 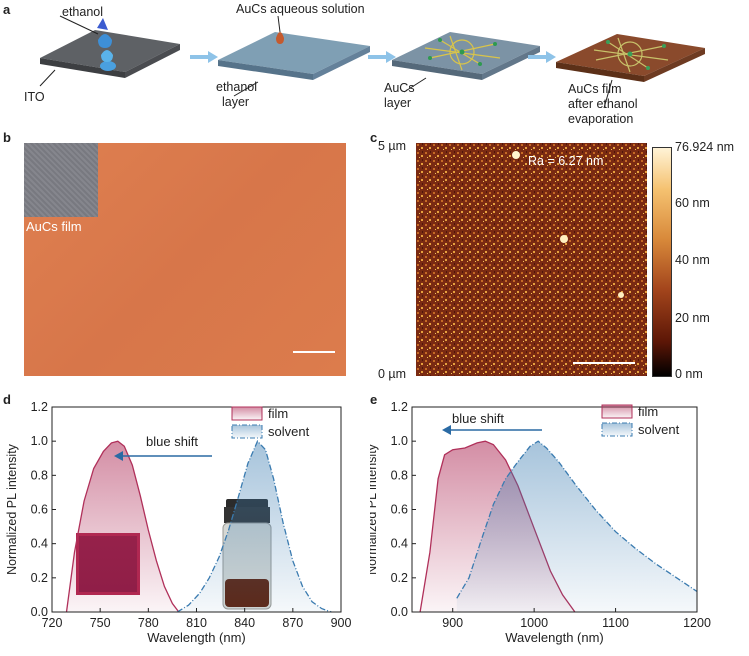 What do you see at coordinates (106, 44) in the screenshot?
I see `ethanol-dropper` at bounding box center [106, 44].